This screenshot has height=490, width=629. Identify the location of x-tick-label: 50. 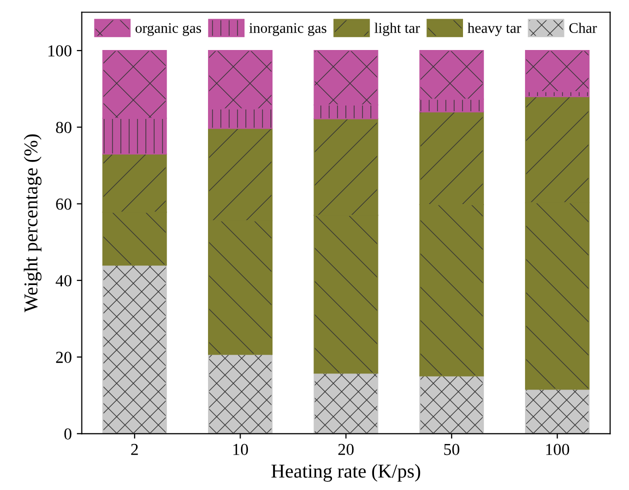
(452, 450).